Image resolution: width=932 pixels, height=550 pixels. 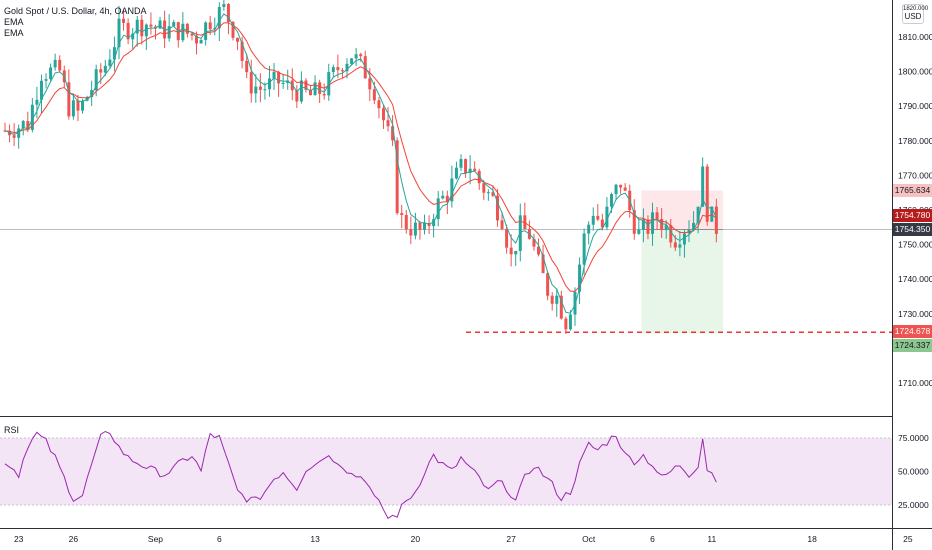 I want to click on current-price-tag: 1754.780, so click(x=912, y=215).